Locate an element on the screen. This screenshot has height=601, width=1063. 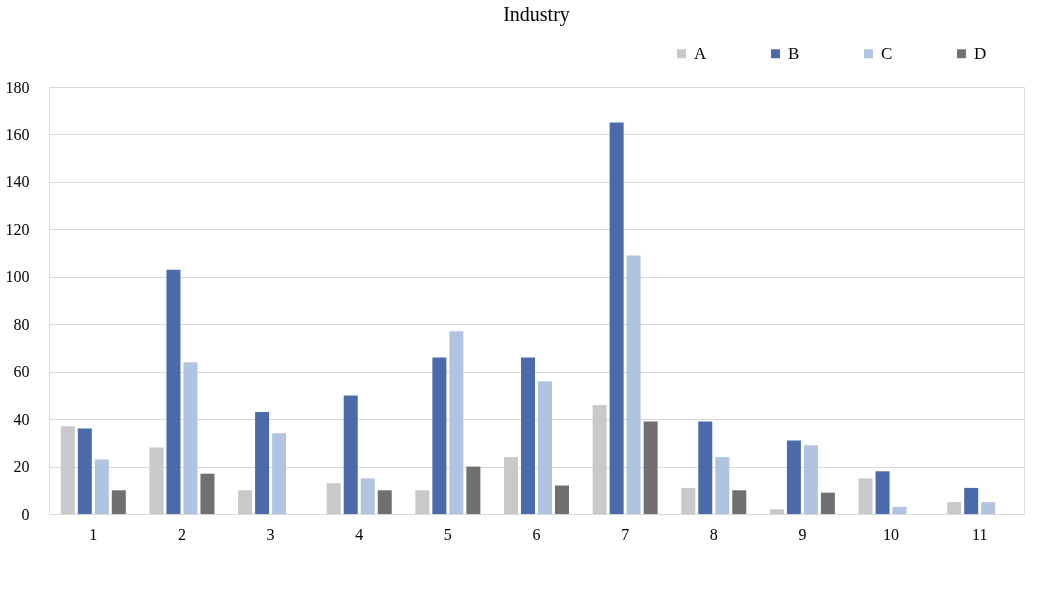
x-tick-label: 6 is located at coordinates (536, 534).